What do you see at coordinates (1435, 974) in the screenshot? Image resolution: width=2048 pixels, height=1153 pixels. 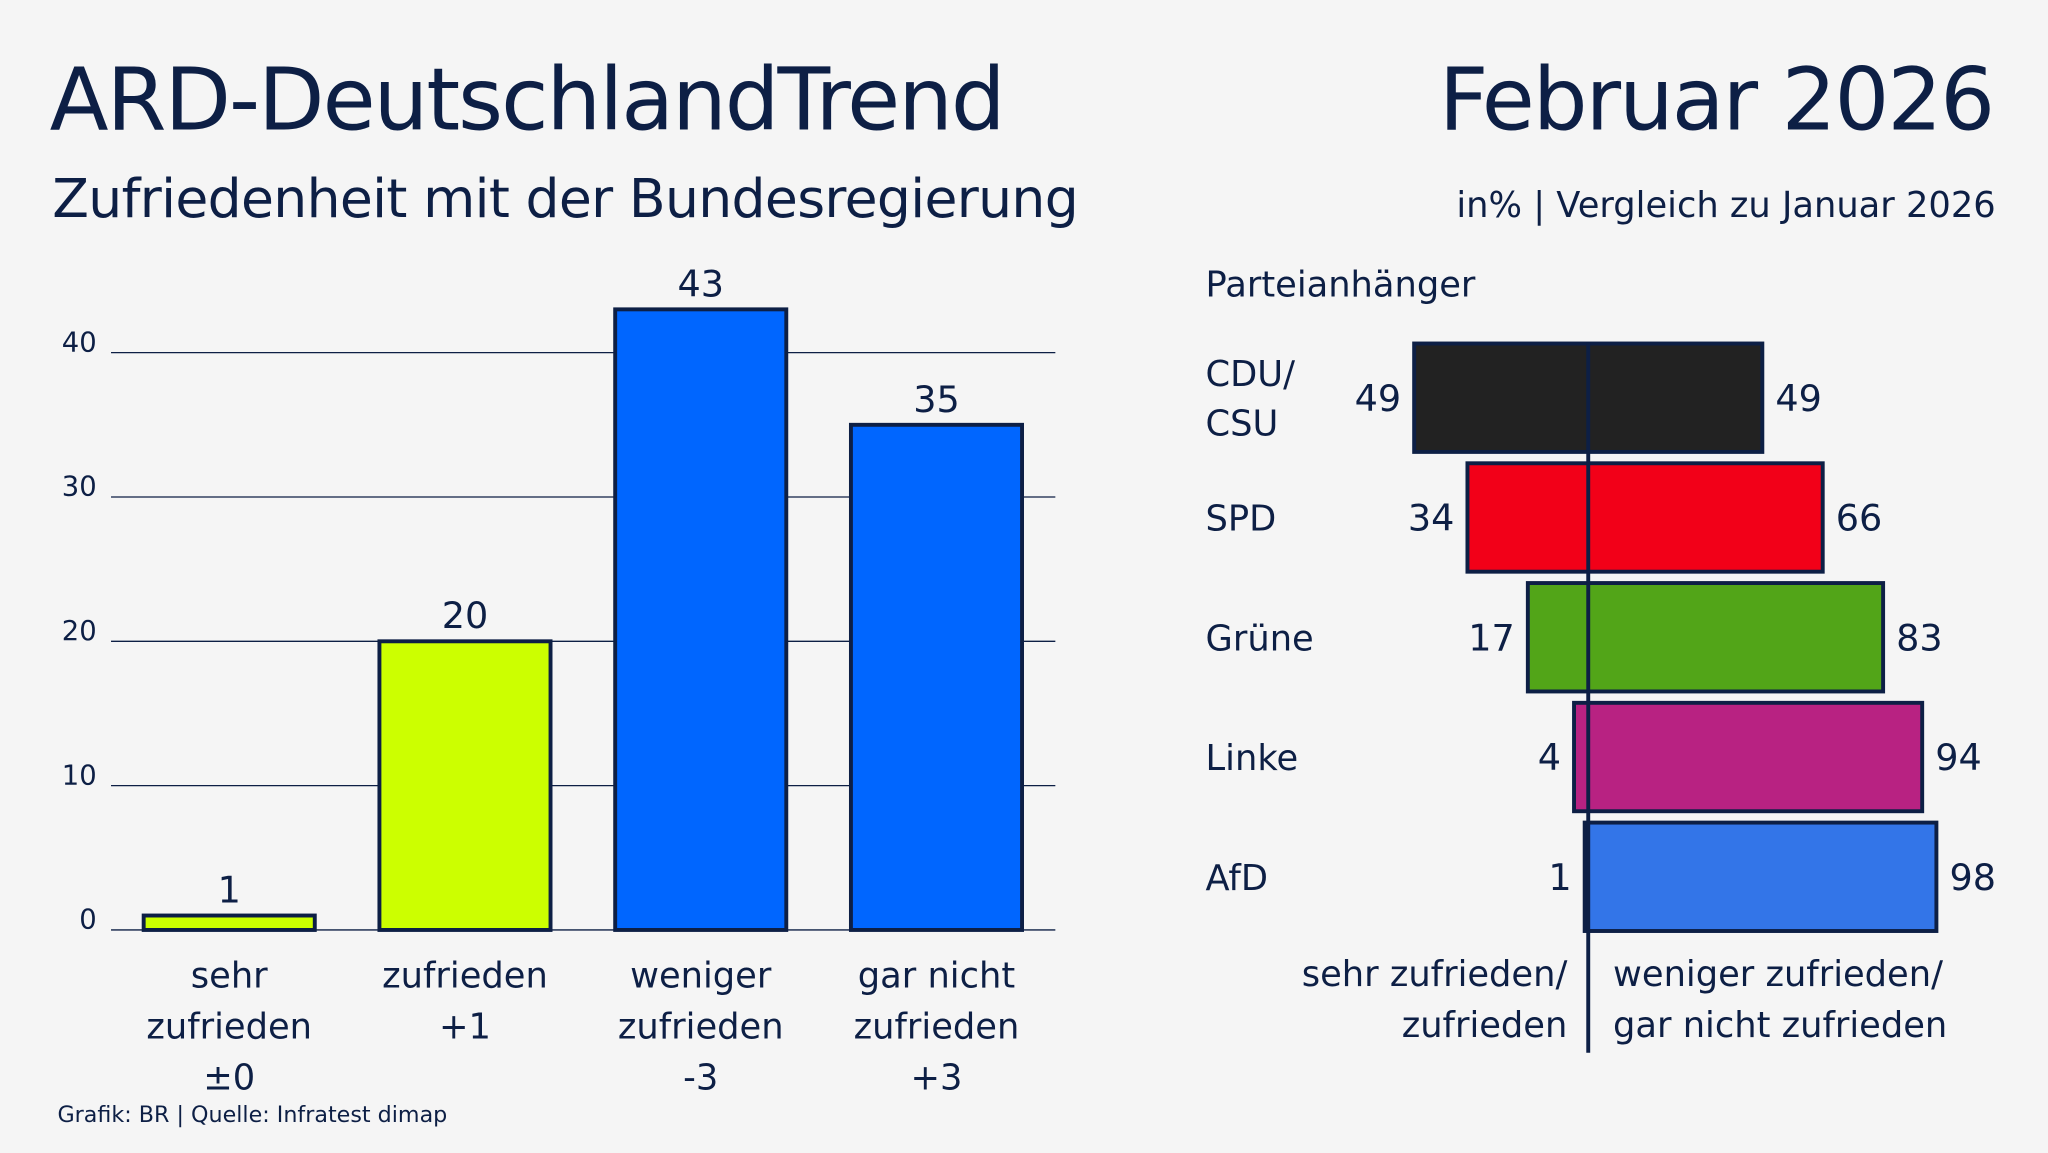 I see `axis-label-satisfied: sehr zufrieden/` at bounding box center [1435, 974].